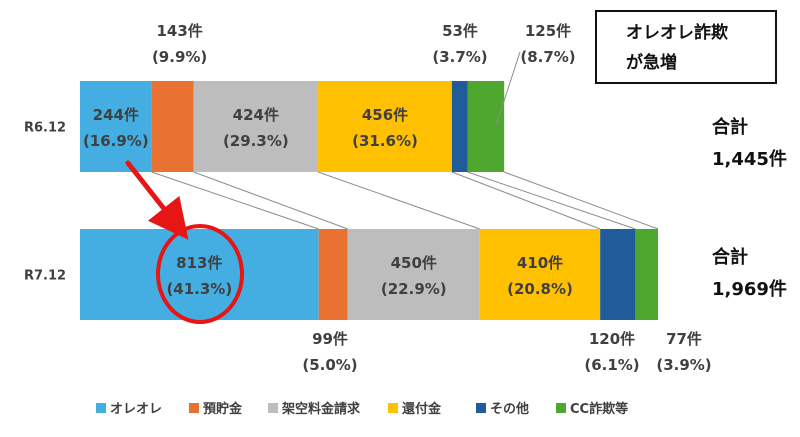 This screenshot has width=800, height=437. What do you see at coordinates (157, 200) in the screenshot?
I see `highlight-arrow` at bounding box center [157, 200].